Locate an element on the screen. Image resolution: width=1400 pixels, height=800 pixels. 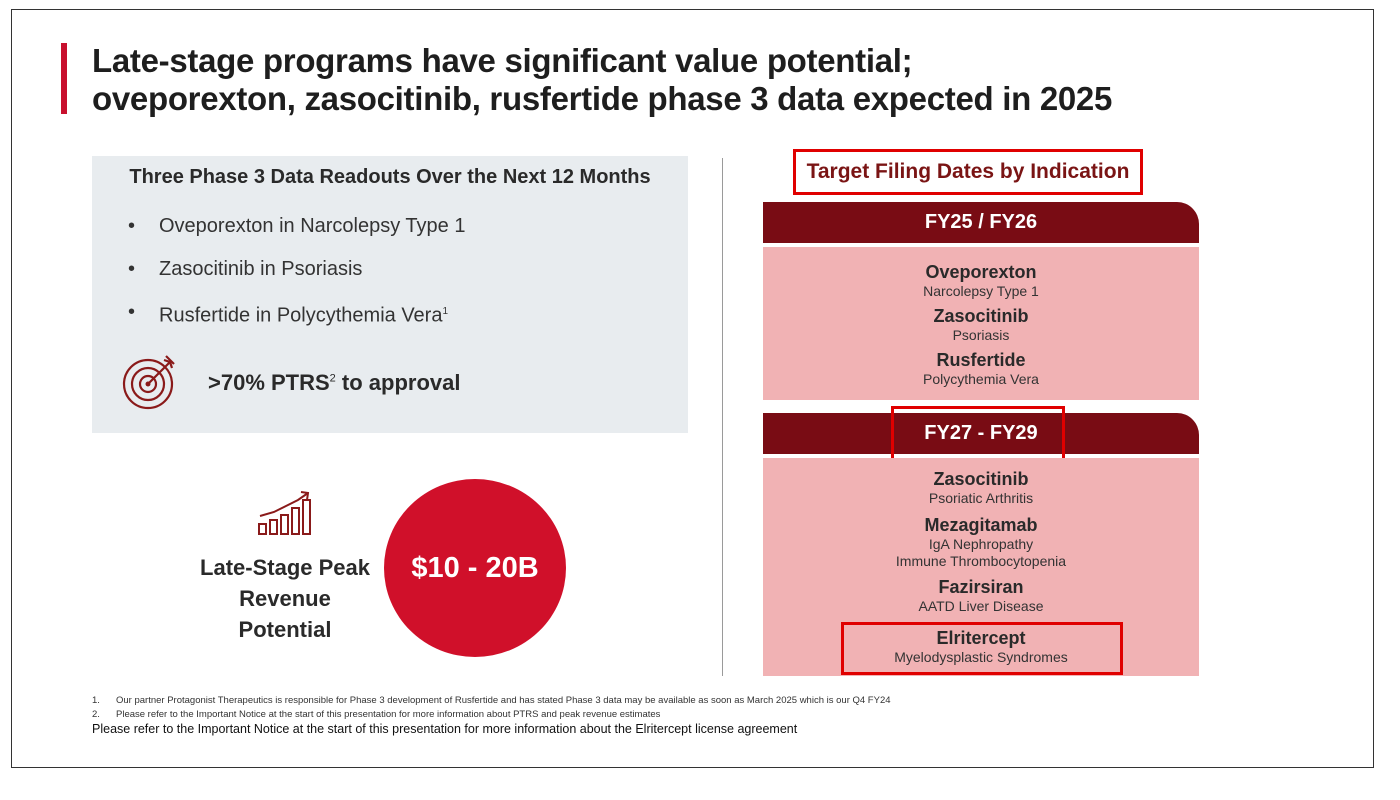
drug-name: Rusfertide is located at coordinates (981, 360).